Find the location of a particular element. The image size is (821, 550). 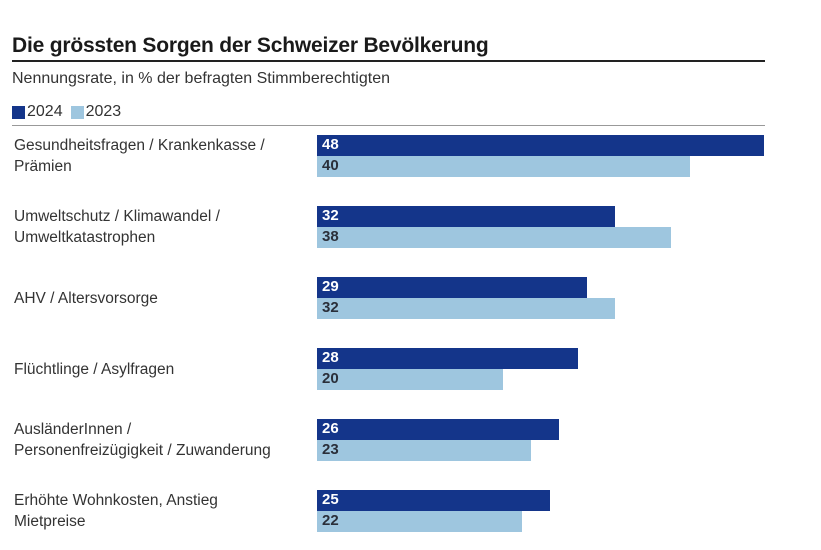

title-rule is located at coordinates (388, 61).